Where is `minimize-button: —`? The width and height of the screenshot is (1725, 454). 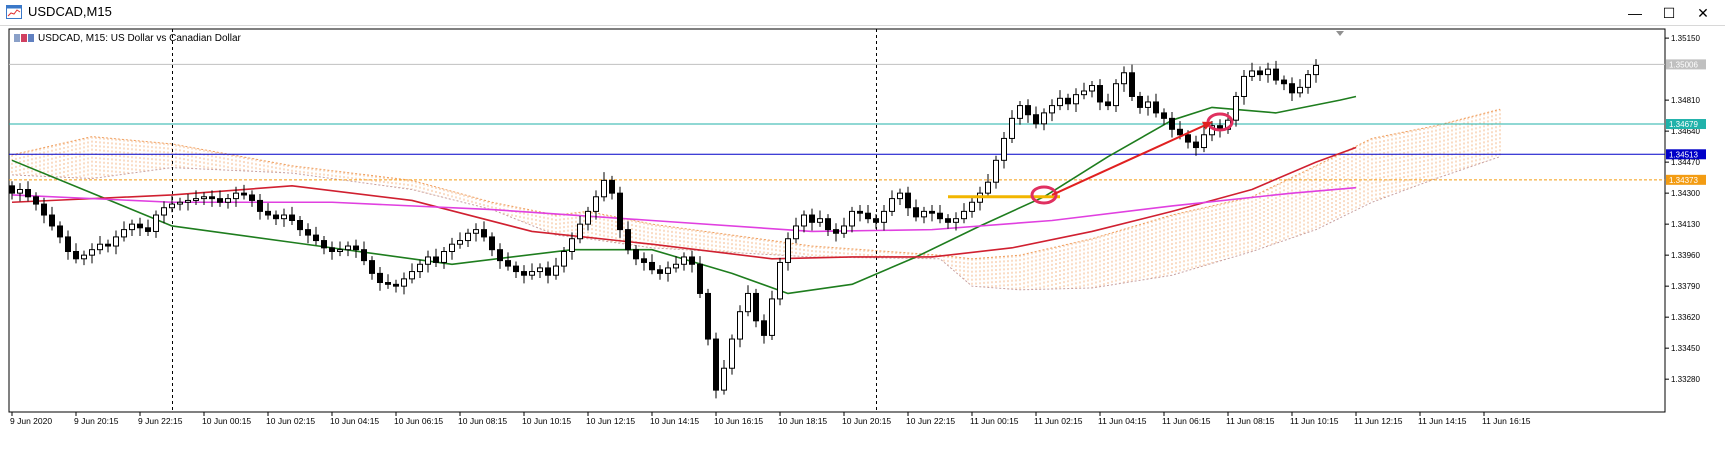 minimize-button: — is located at coordinates (1635, 13).